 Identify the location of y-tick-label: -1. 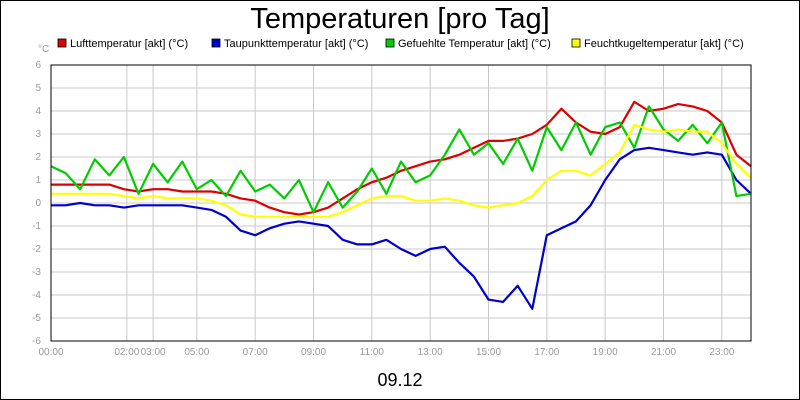
(36, 226).